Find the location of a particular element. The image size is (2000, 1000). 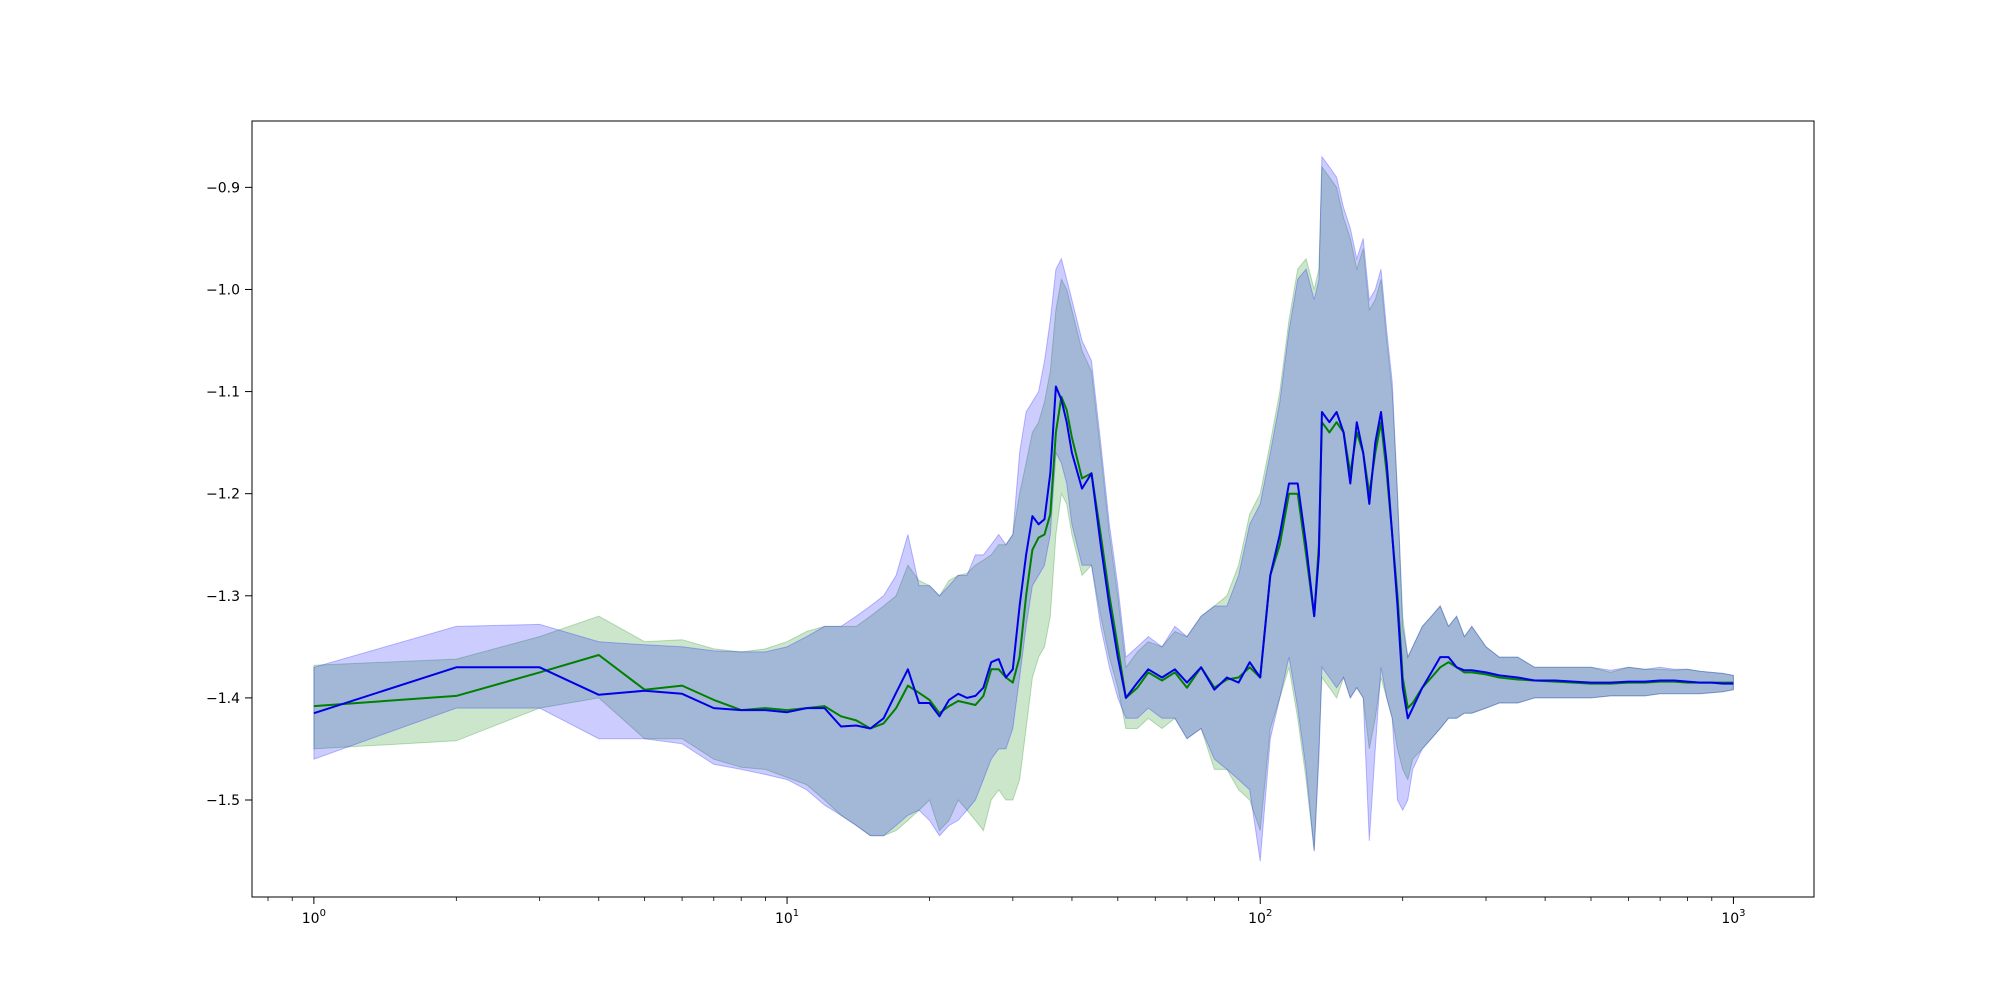

y-tick-label: −1.1 is located at coordinates (223, 393).